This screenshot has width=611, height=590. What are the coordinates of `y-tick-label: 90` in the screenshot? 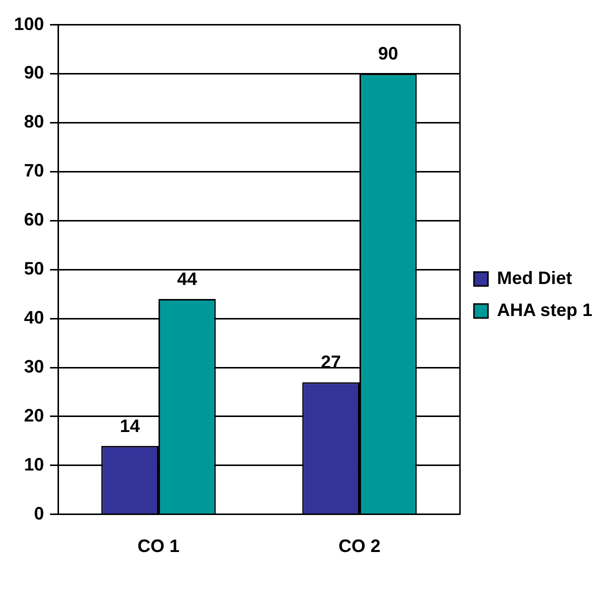 It's located at (34, 72).